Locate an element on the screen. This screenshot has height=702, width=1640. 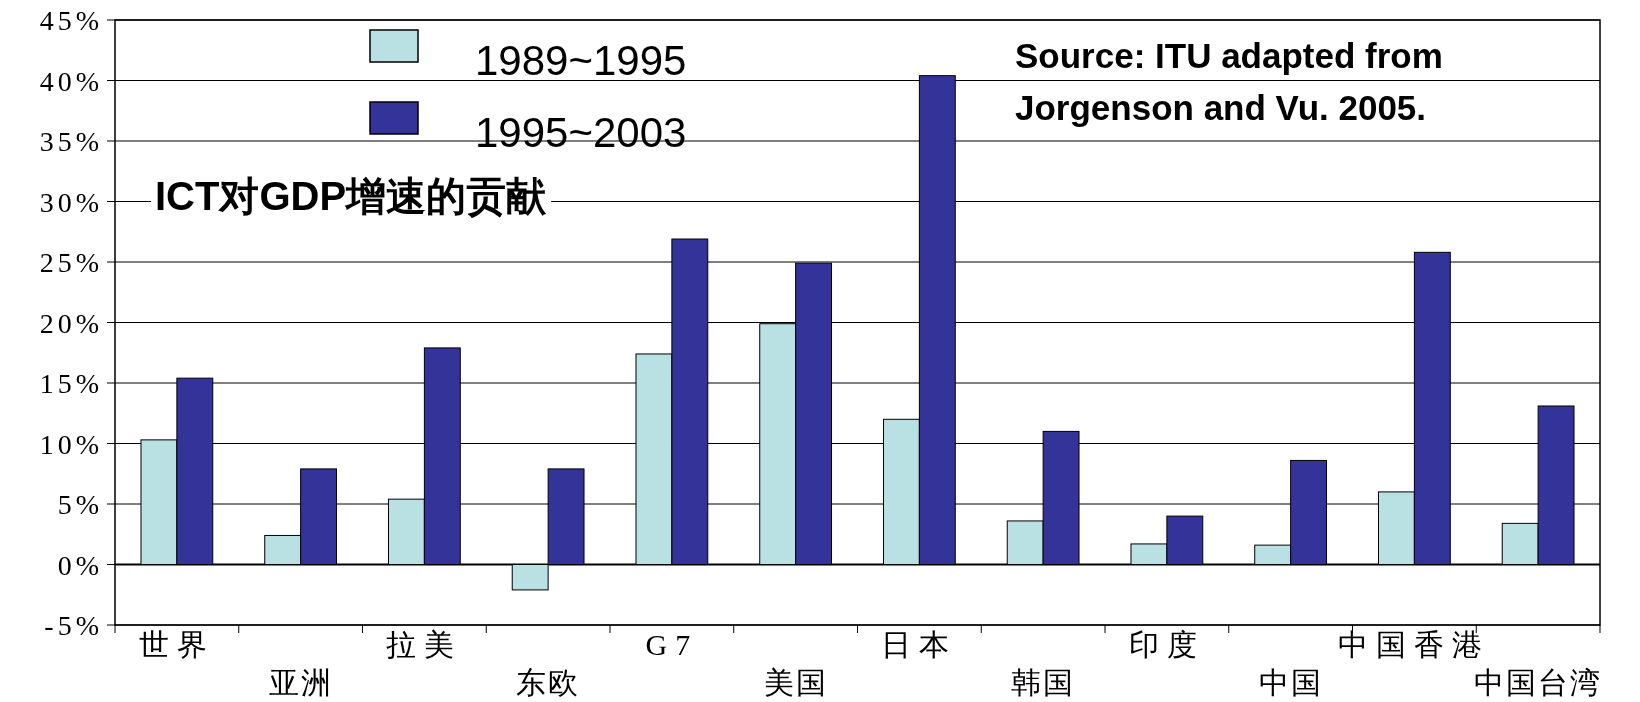
x-tick-label: 中国台湾 is located at coordinates (1538, 682).